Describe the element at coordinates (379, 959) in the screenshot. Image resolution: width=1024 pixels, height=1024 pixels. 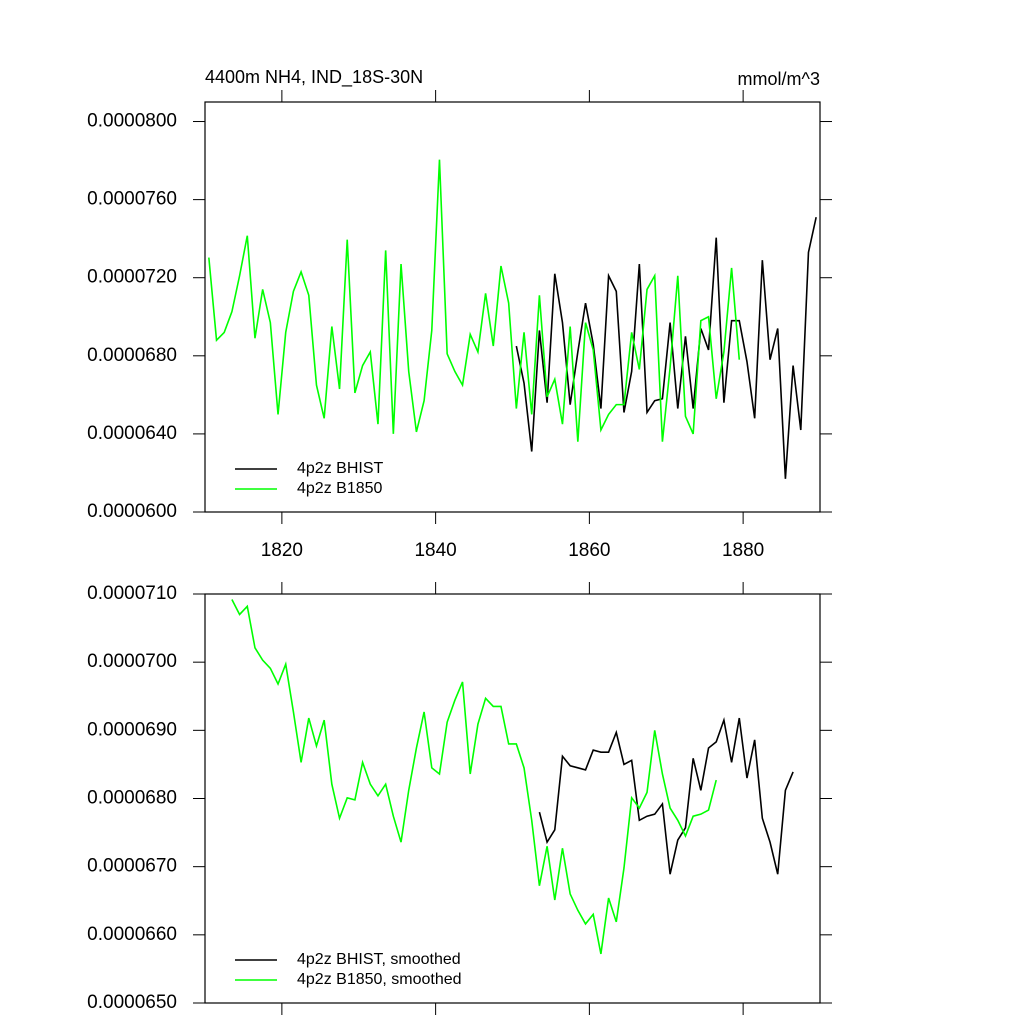
I see `legend-label: 4p2z BHIST, smoothed` at that location.